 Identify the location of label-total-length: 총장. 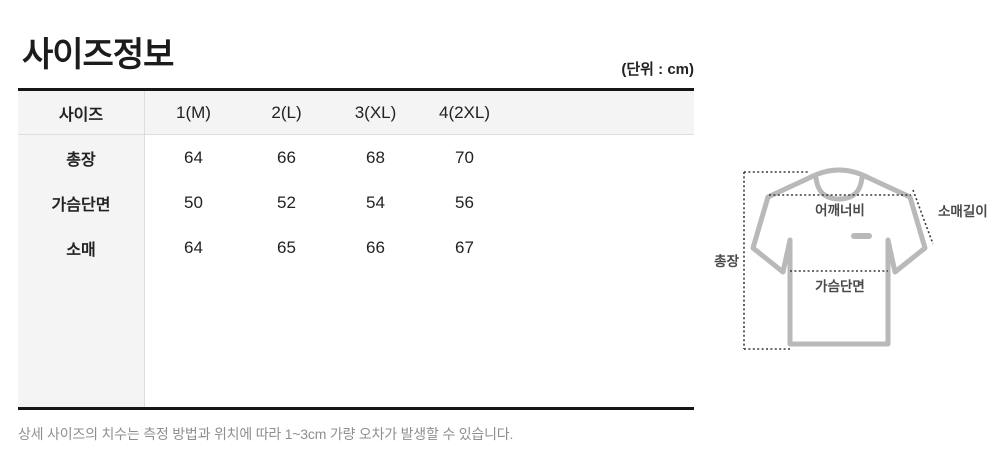
(726, 261).